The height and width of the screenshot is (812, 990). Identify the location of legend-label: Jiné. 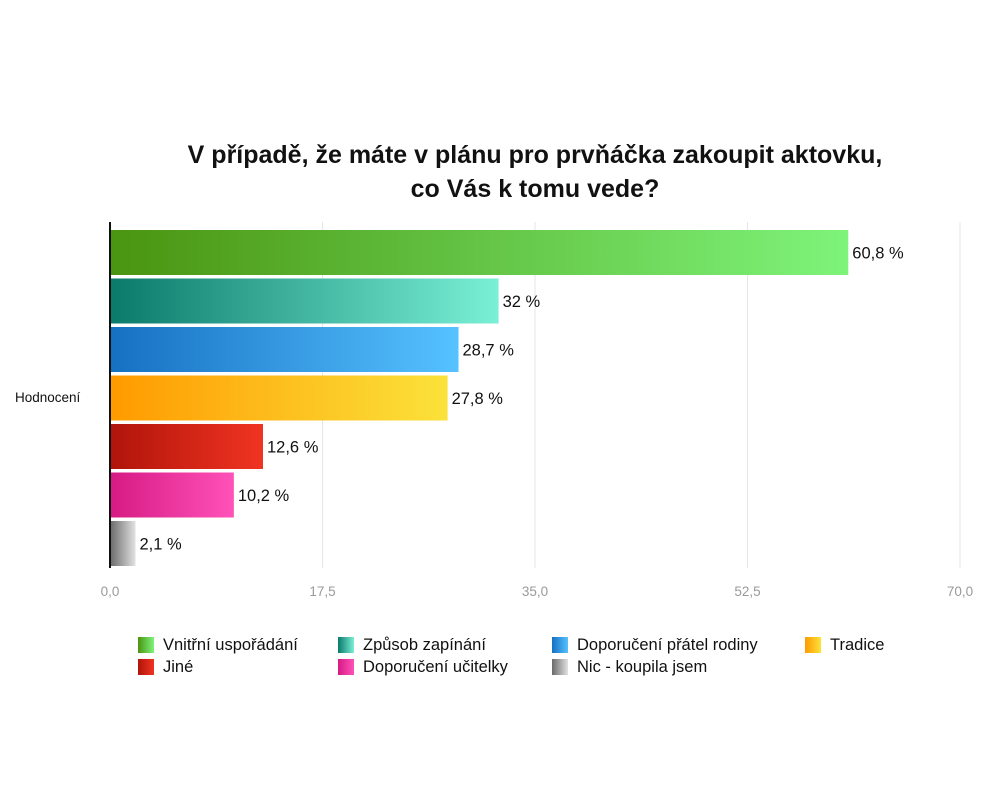
(178, 666).